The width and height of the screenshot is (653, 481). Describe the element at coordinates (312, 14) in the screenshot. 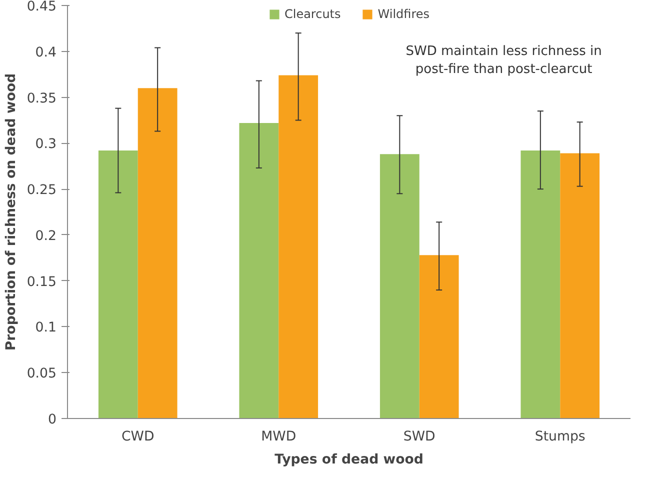

I see `legend-label: Clearcuts` at that location.